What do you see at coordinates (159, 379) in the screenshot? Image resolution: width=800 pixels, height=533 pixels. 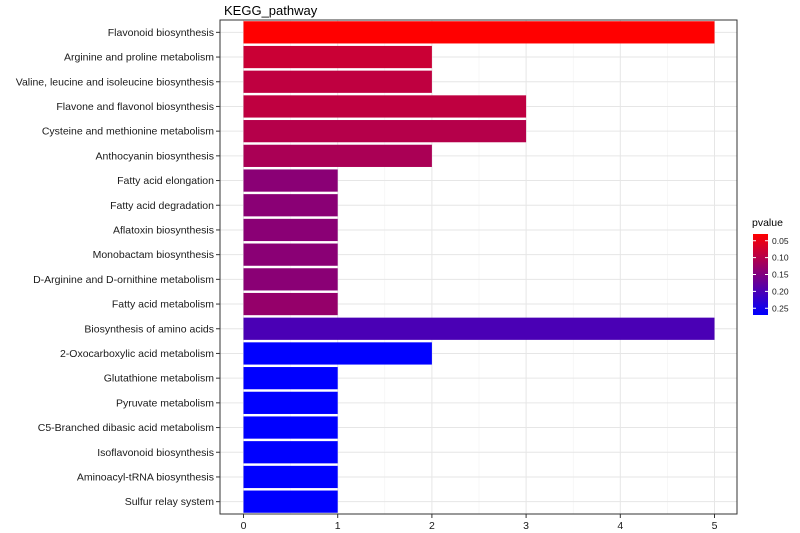 I see `y-tick-label: Glutathione metabolism` at bounding box center [159, 379].